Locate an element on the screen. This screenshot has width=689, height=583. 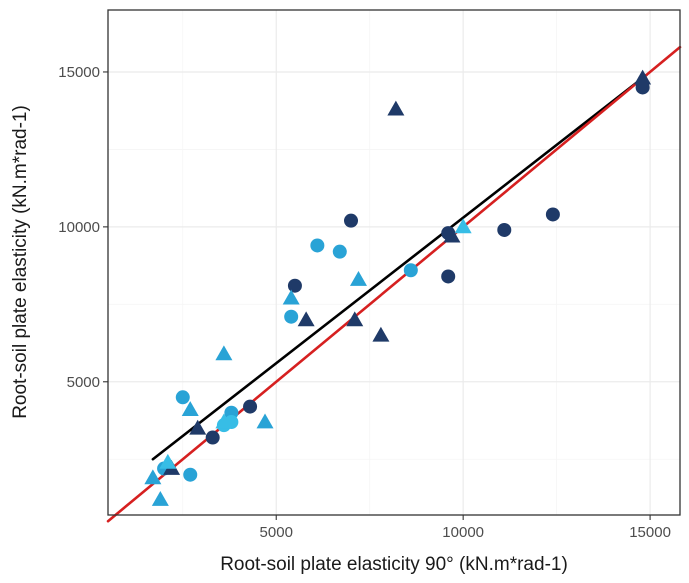
y-axis-title: Root-soil plate elasticity (kN.m*rad-1) is located at coordinates (20, 262).